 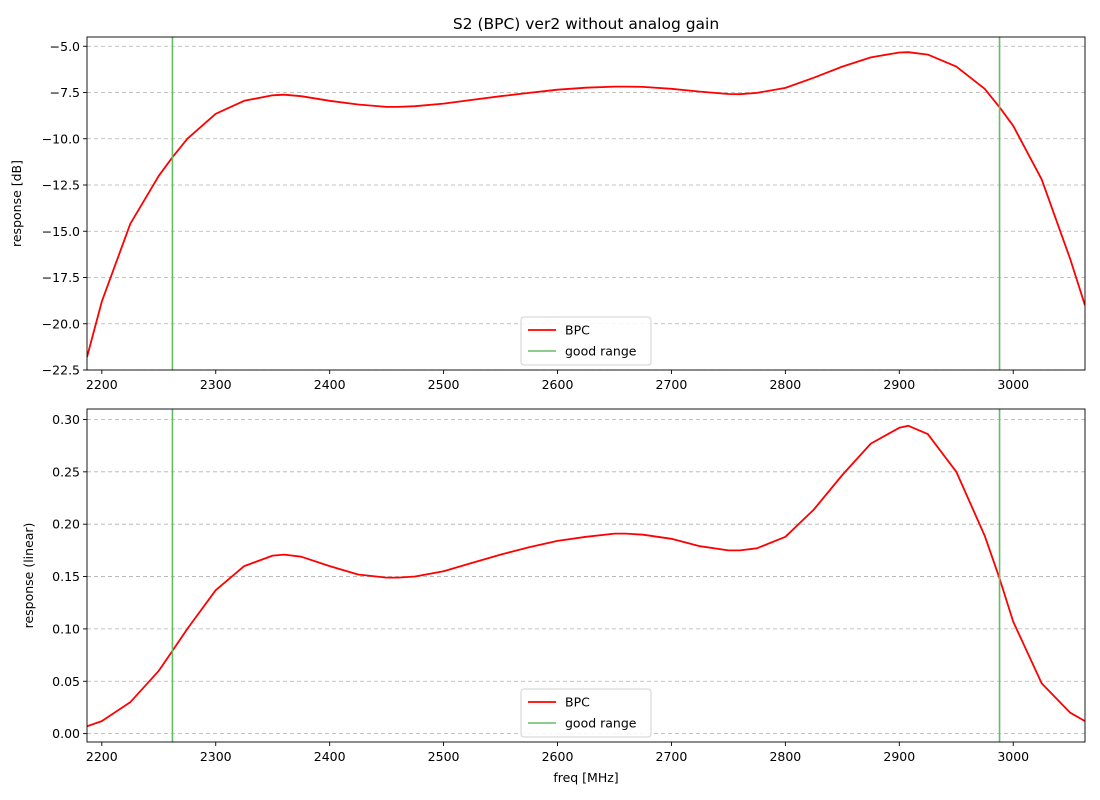 I want to click on y-tick-label: 0.20, so click(x=66, y=524).